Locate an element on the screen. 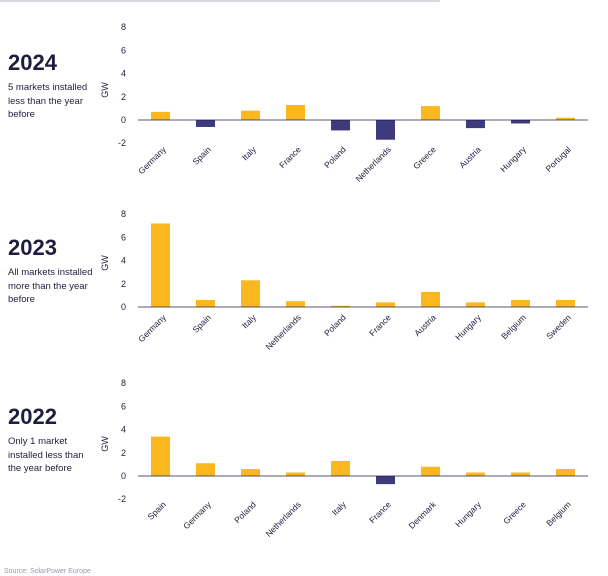 The width and height of the screenshot is (608, 576). year-title: 2024 is located at coordinates (32, 62).